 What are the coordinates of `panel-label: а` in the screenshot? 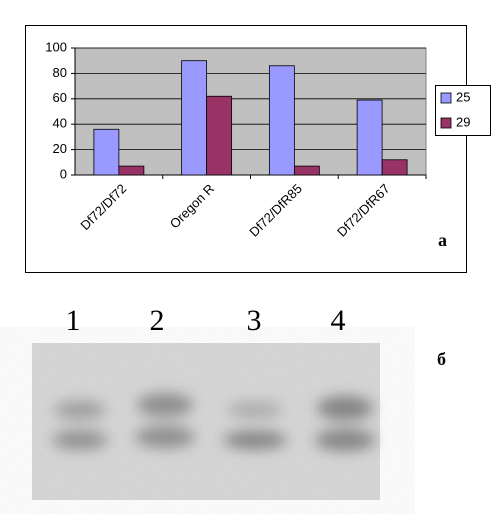 It's located at (442, 240).